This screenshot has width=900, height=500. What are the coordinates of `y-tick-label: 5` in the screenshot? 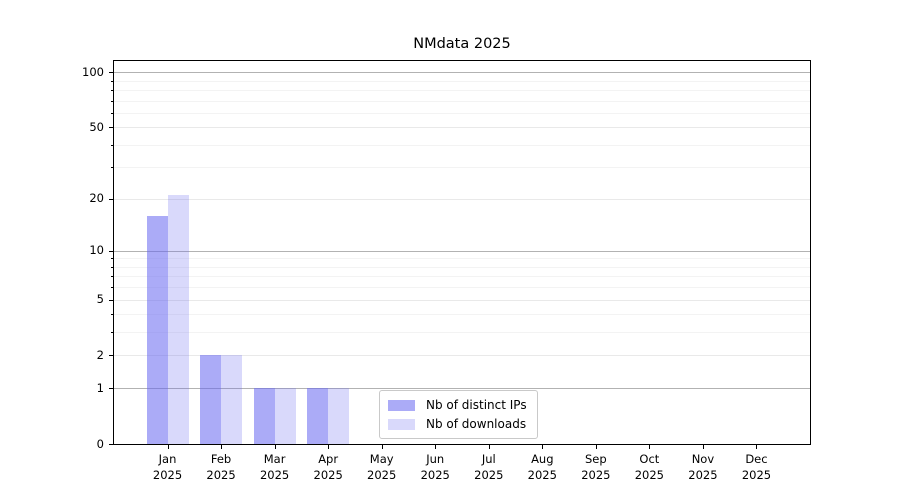 It's located at (100, 299).